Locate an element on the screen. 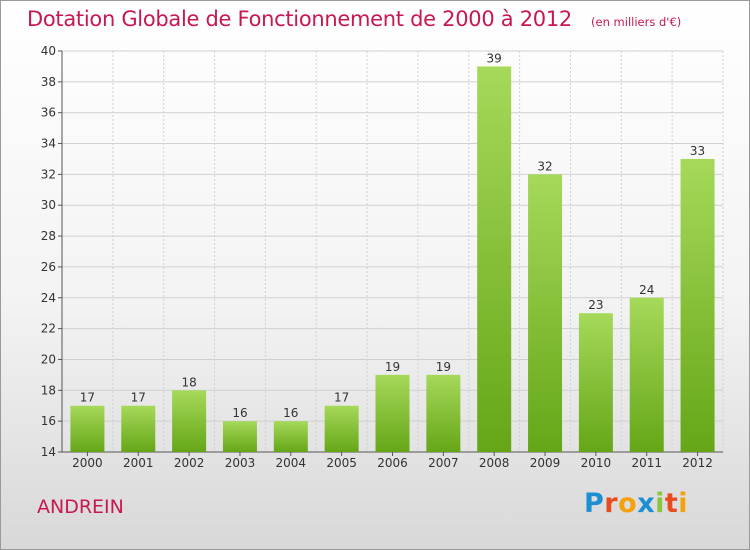 Image resolution: width=750 pixels, height=550 pixels. x-tick-label: 2005 is located at coordinates (341, 463).